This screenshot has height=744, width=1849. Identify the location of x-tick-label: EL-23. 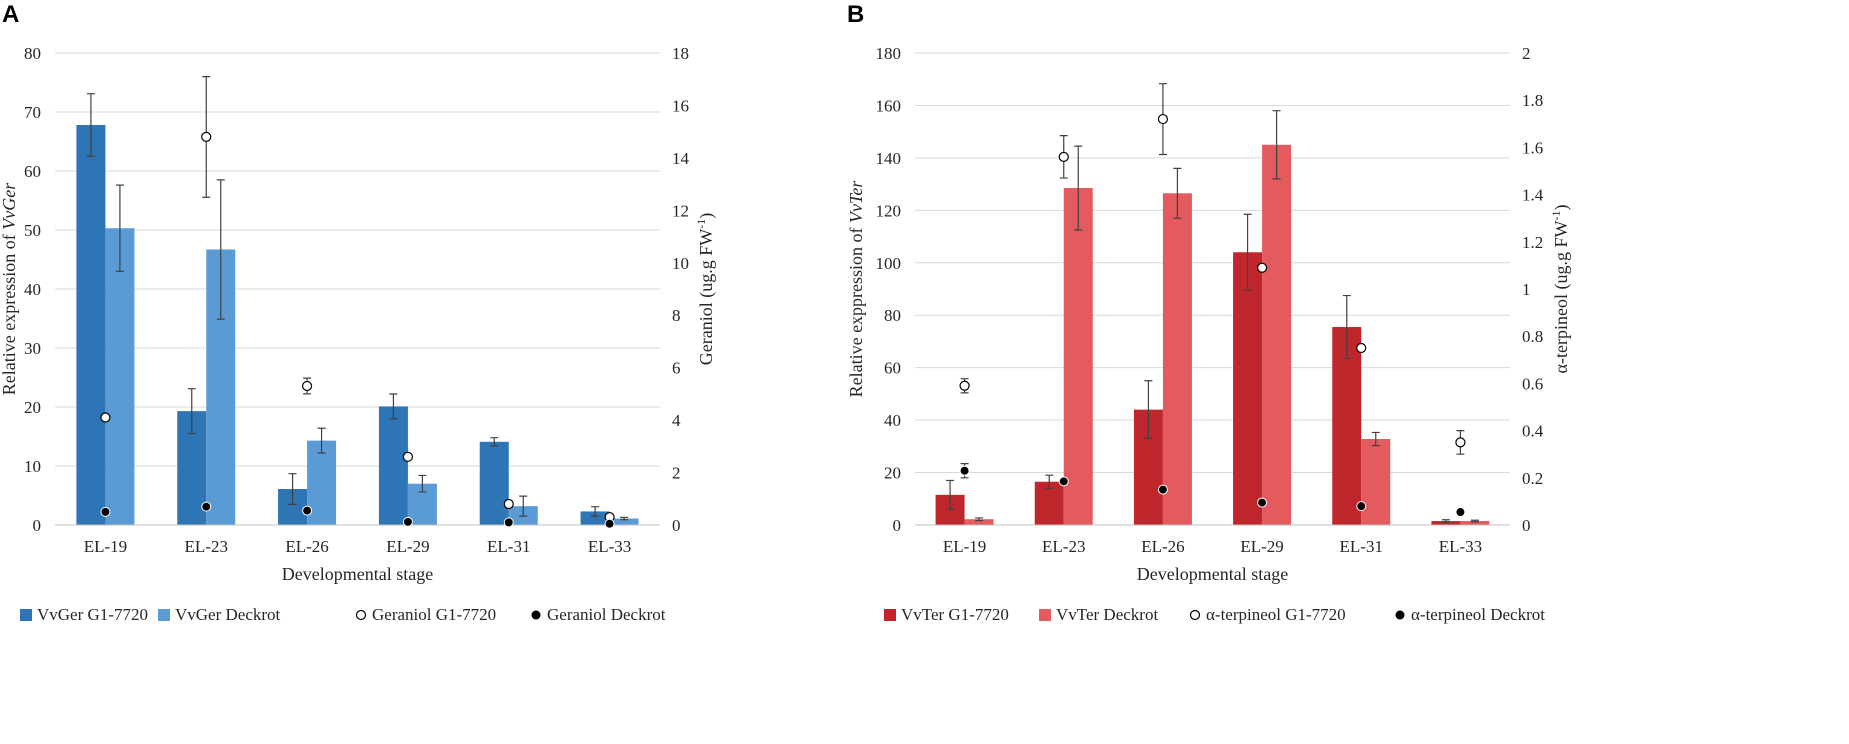
(206, 546).